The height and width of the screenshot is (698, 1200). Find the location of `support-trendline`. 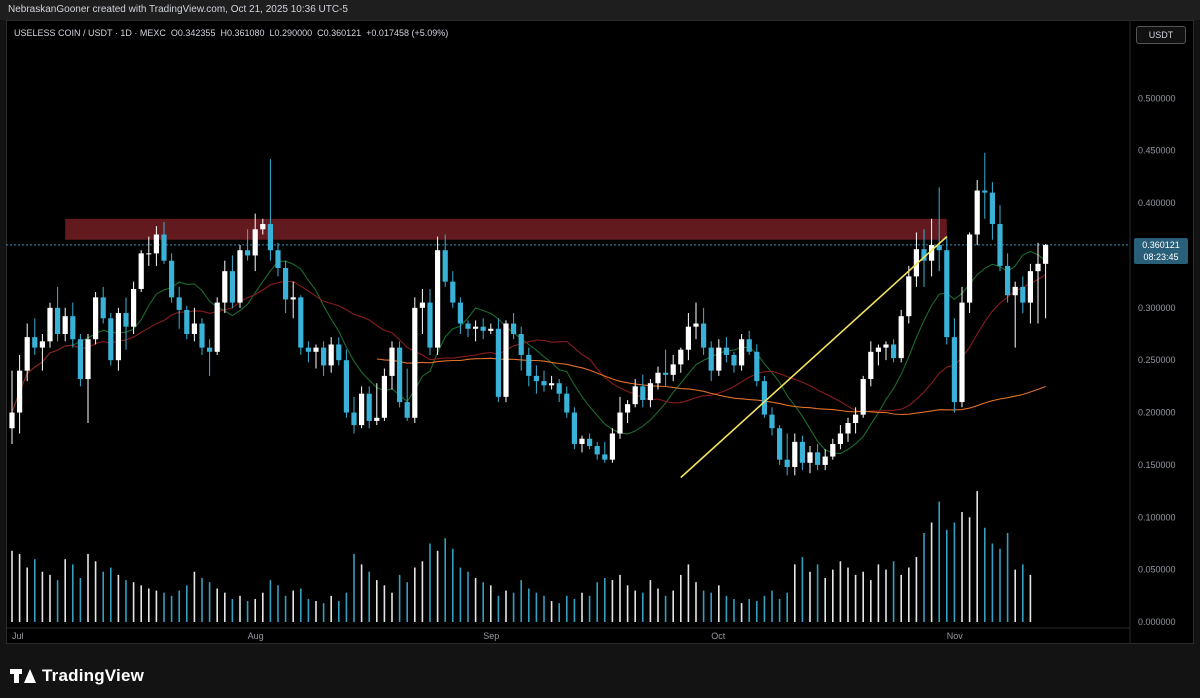

support-trendline is located at coordinates (814, 357).